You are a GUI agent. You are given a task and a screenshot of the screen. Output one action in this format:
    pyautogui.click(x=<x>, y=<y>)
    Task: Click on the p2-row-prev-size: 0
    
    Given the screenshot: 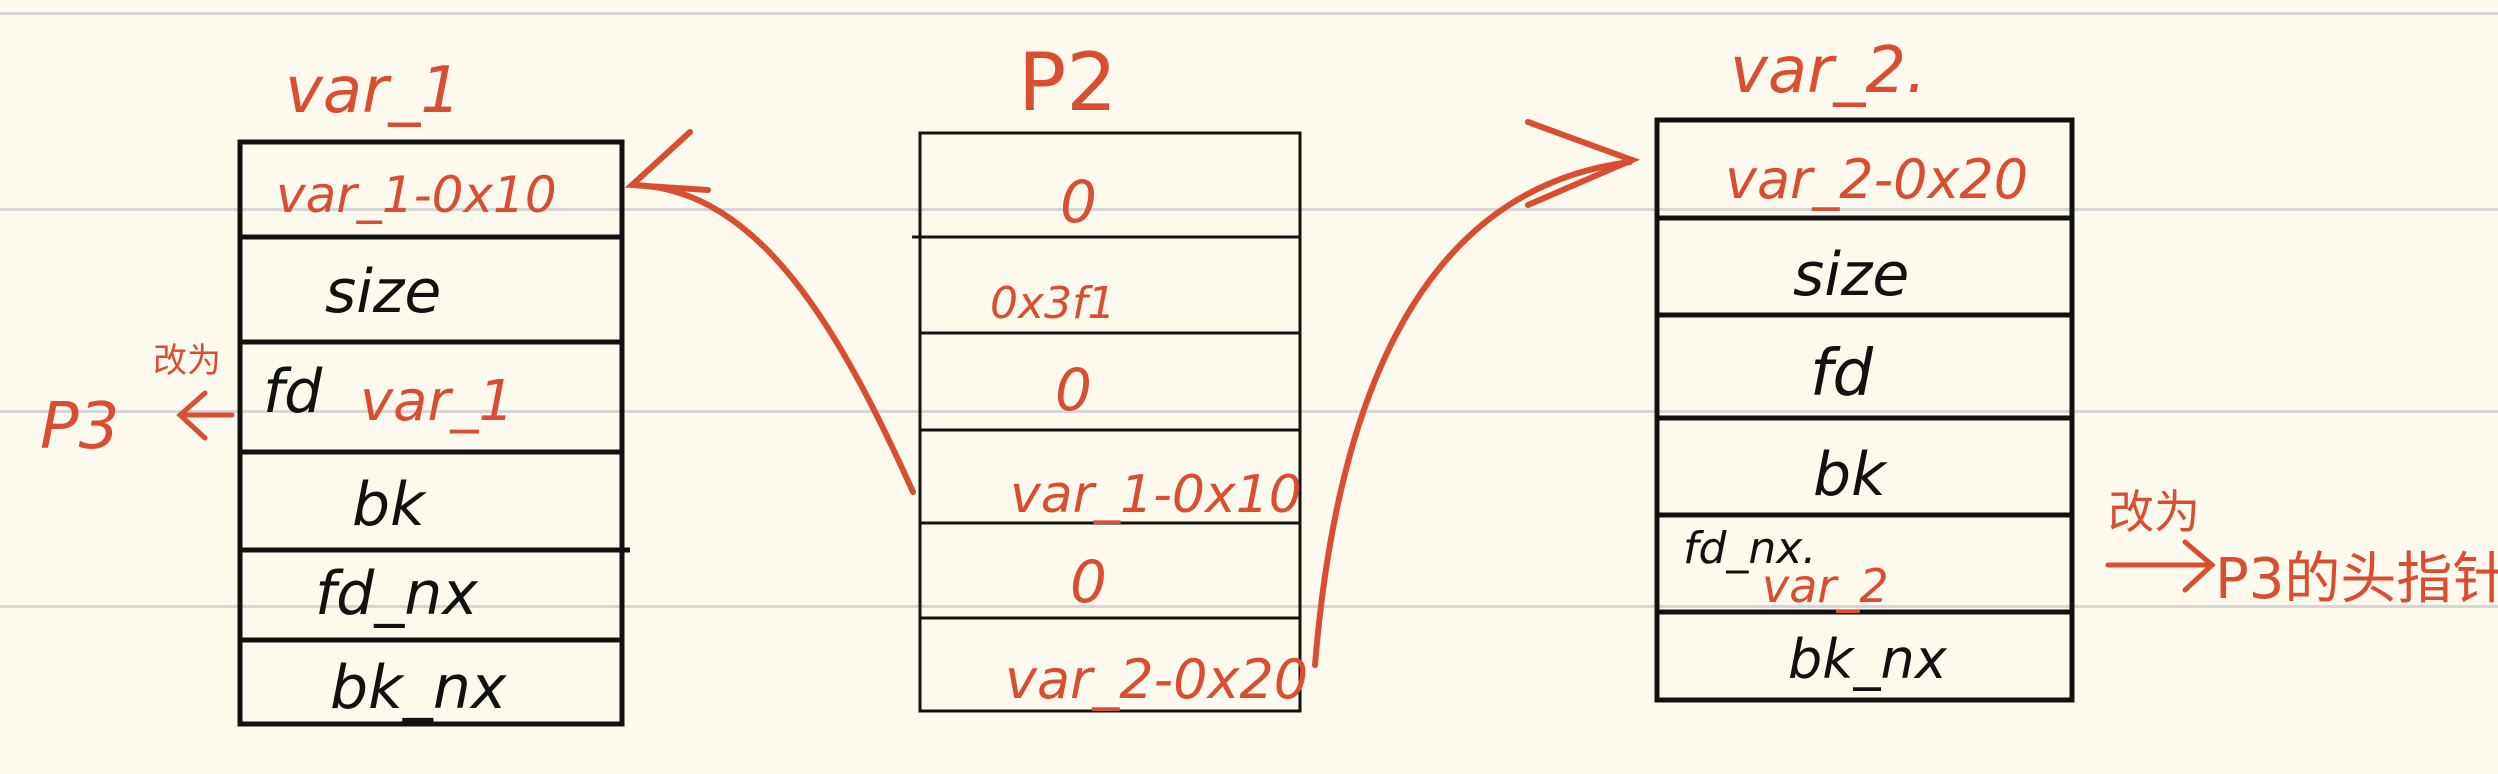 What is the action you would take?
    pyautogui.click(x=1078, y=202)
    